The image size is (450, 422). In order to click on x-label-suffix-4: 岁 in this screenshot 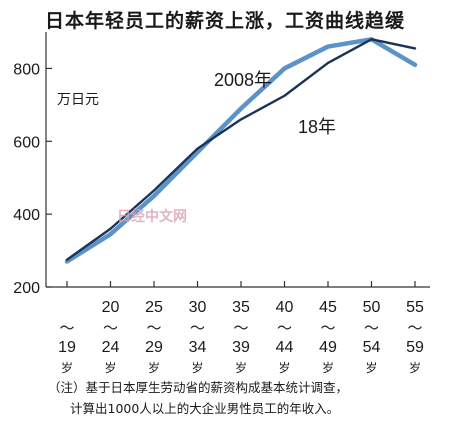, I will do `click(241, 367)`.